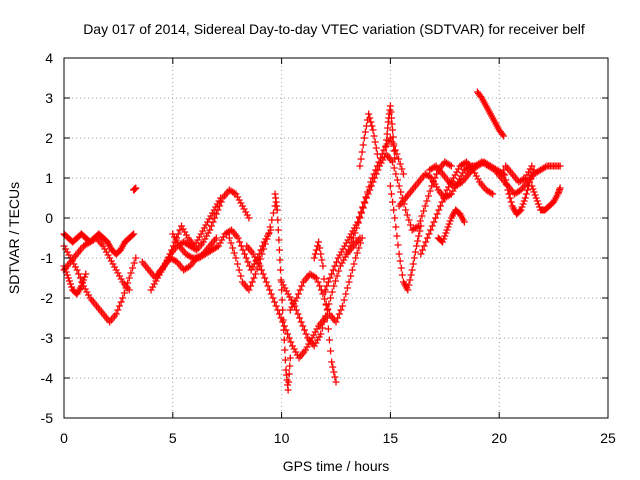 Image resolution: width=640 pixels, height=480 pixels. I want to click on y-tick-label: 3, so click(49, 98).